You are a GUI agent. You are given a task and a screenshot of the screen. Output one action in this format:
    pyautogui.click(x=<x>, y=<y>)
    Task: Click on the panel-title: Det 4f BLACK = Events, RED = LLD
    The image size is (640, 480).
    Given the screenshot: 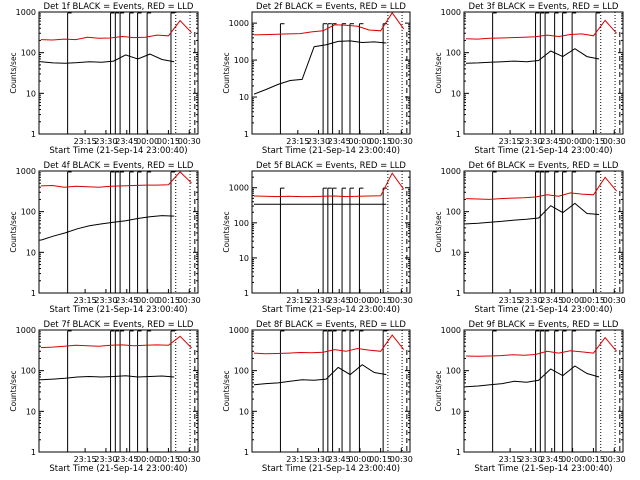 What is the action you would take?
    pyautogui.click(x=119, y=166)
    